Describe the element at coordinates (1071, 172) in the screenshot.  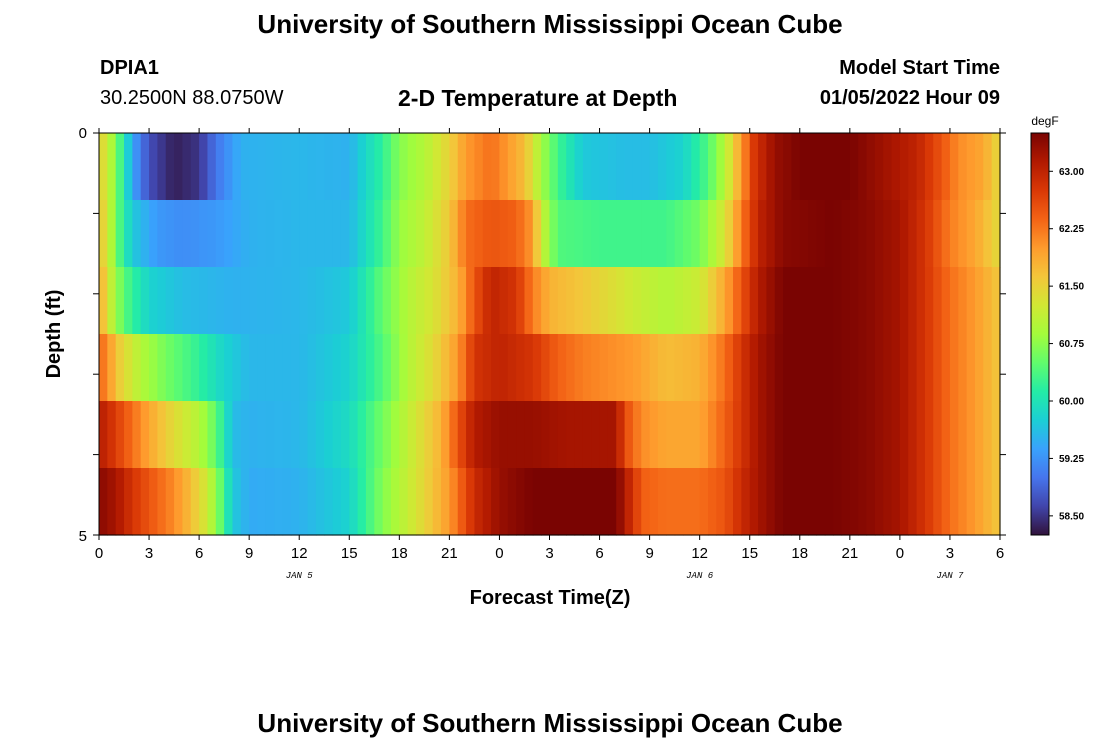
I see `colorbar-tick-label: 63.00` at that location.